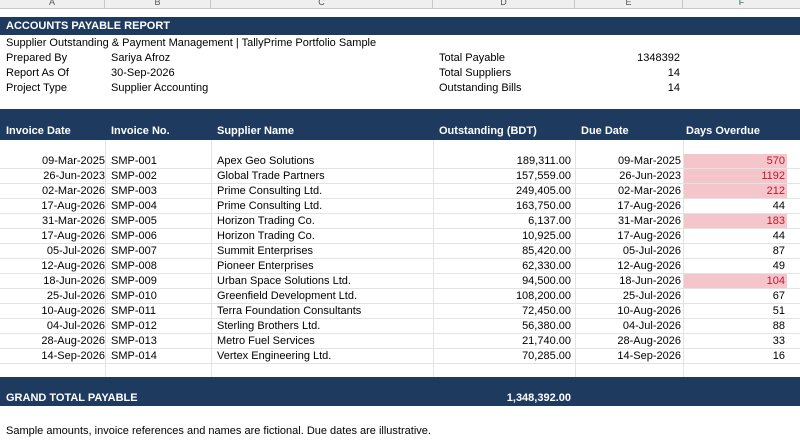 Image resolution: width=800 pixels, height=447 pixels. What do you see at coordinates (134, 176) in the screenshot?
I see `invoice-no-cell: SMP-002` at bounding box center [134, 176].